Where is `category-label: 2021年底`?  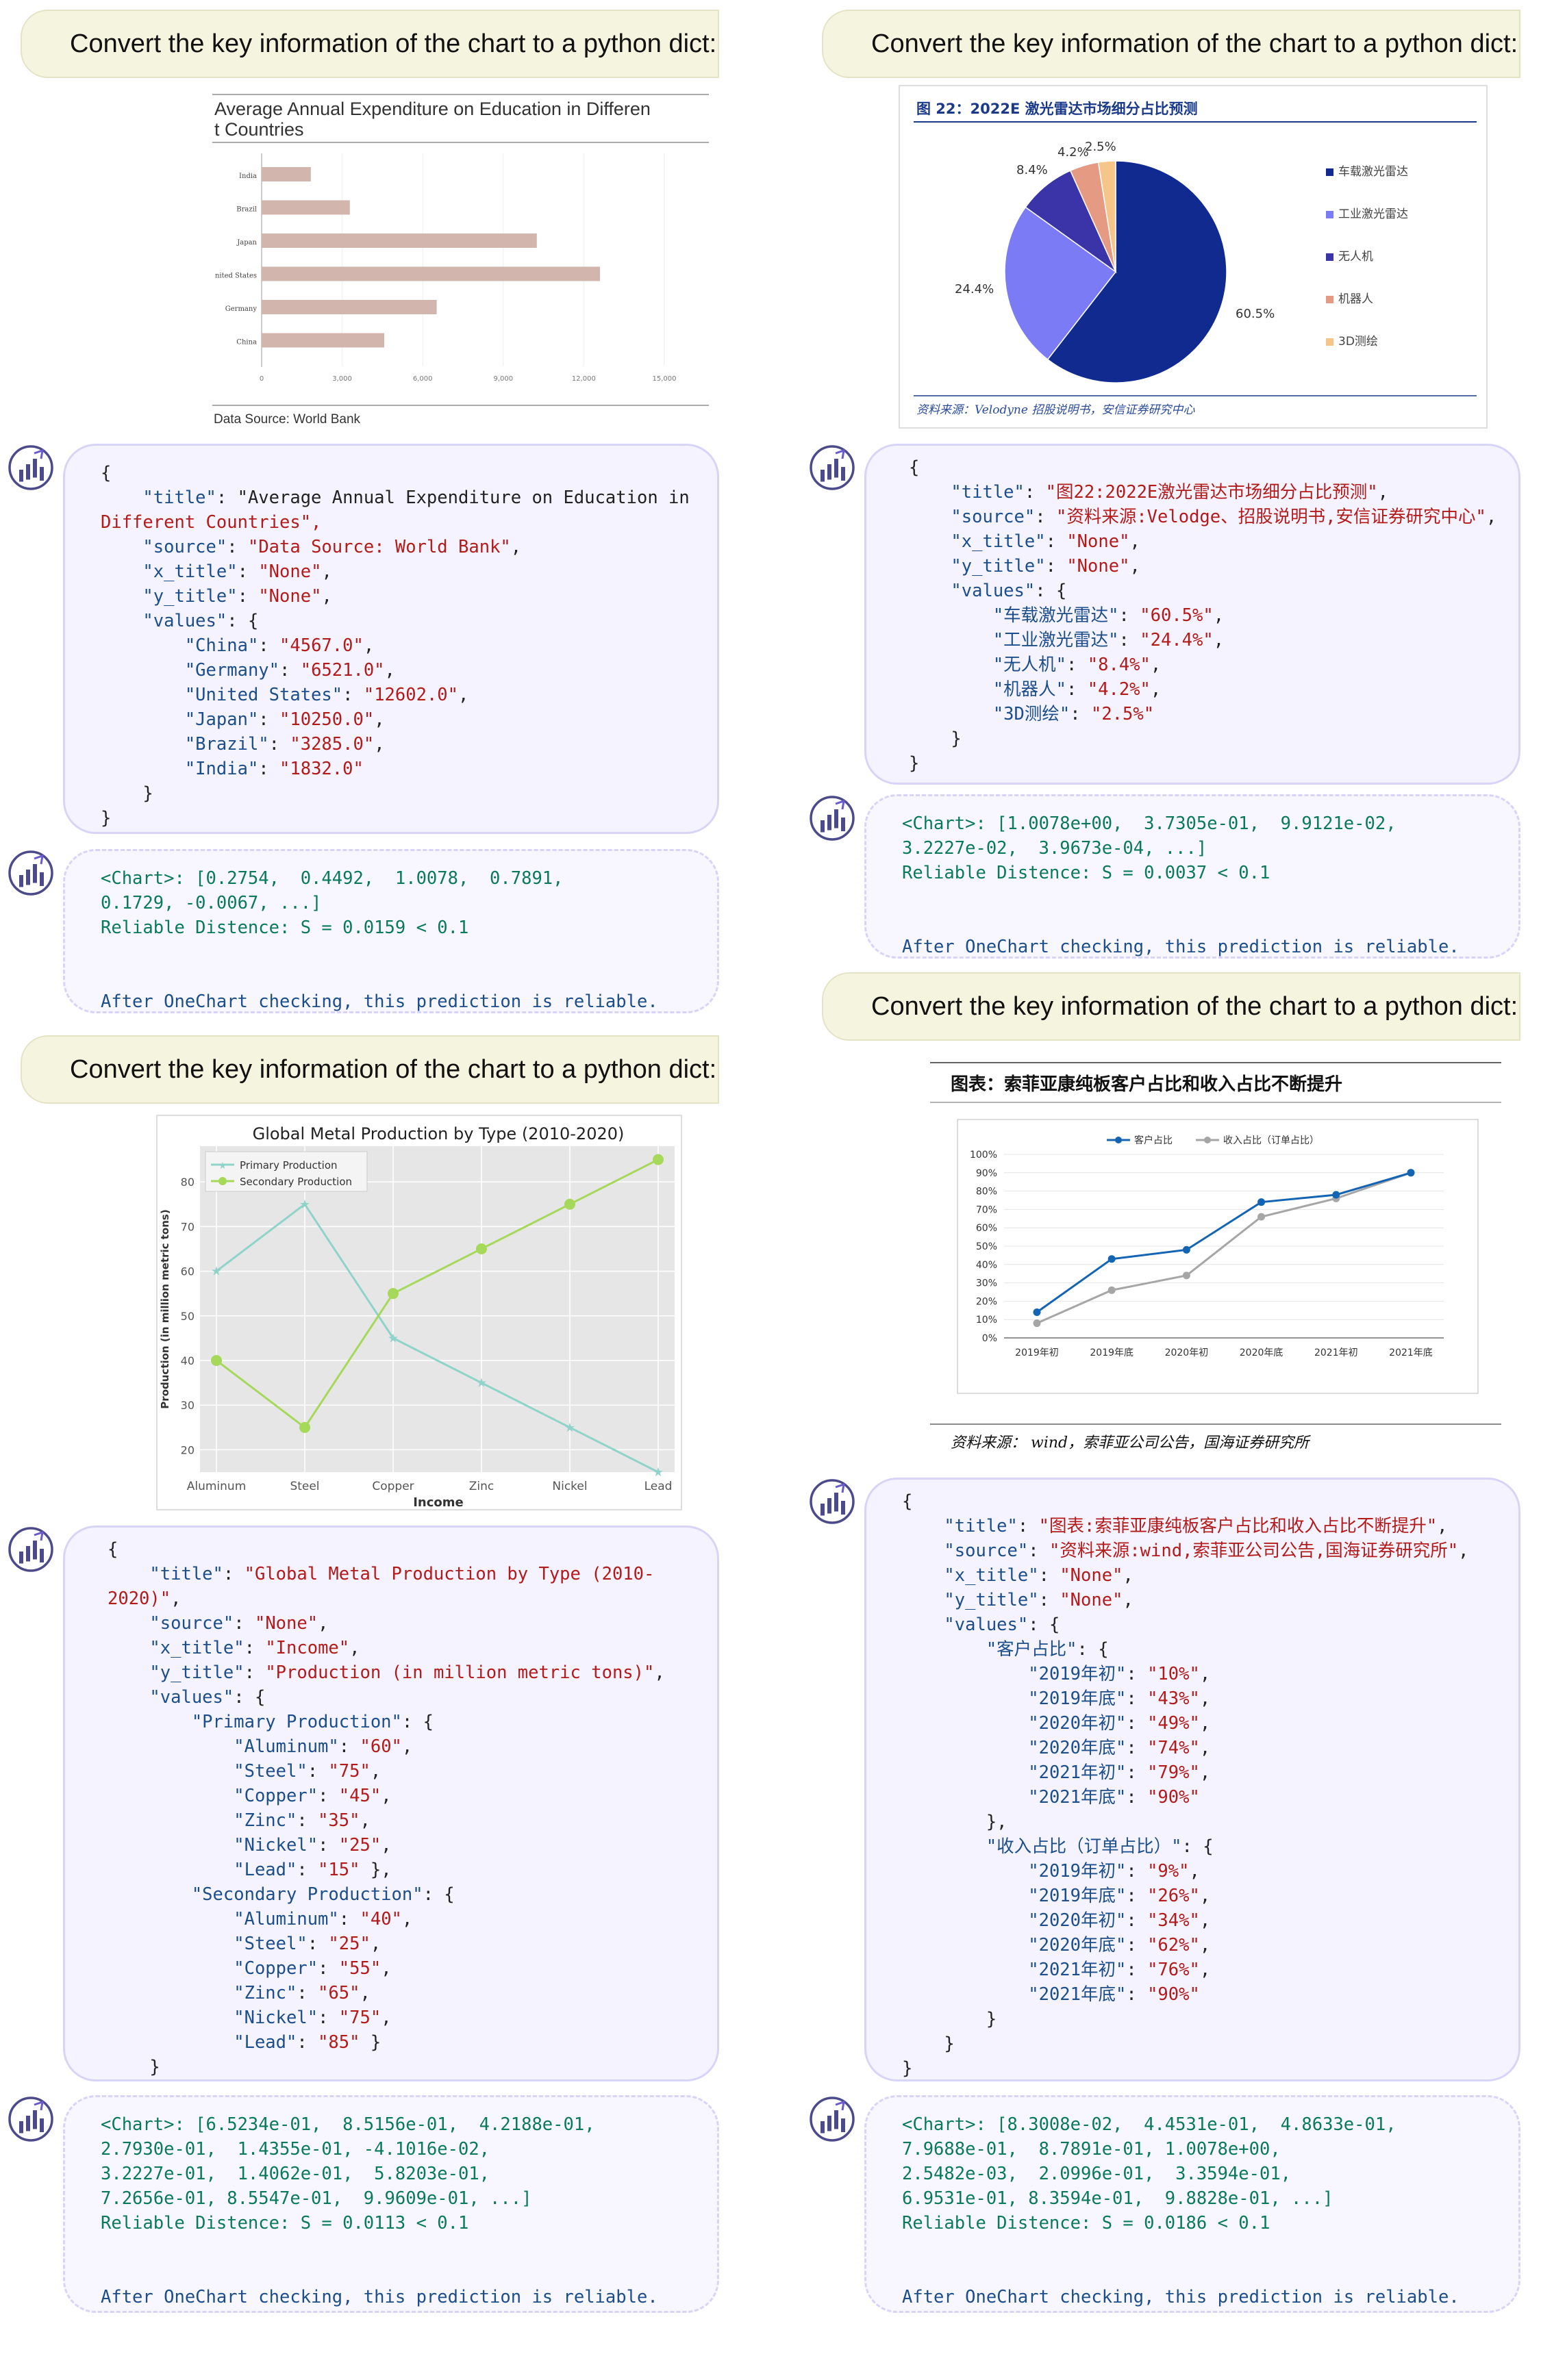 category-label: 2021年底 is located at coordinates (1411, 1352).